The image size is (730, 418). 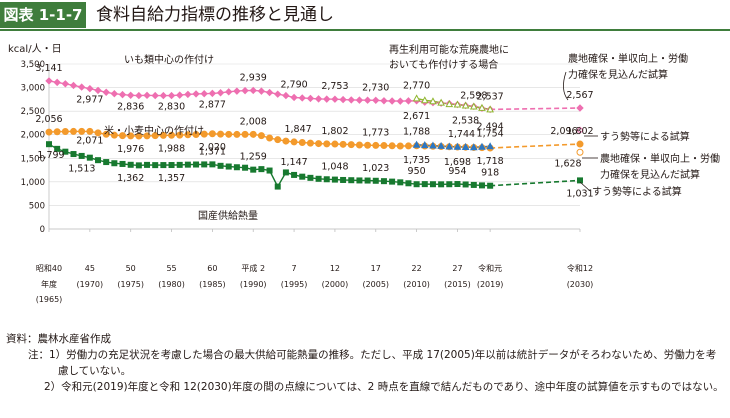 I want to click on x-tick-year: (1980), so click(x=171, y=284).